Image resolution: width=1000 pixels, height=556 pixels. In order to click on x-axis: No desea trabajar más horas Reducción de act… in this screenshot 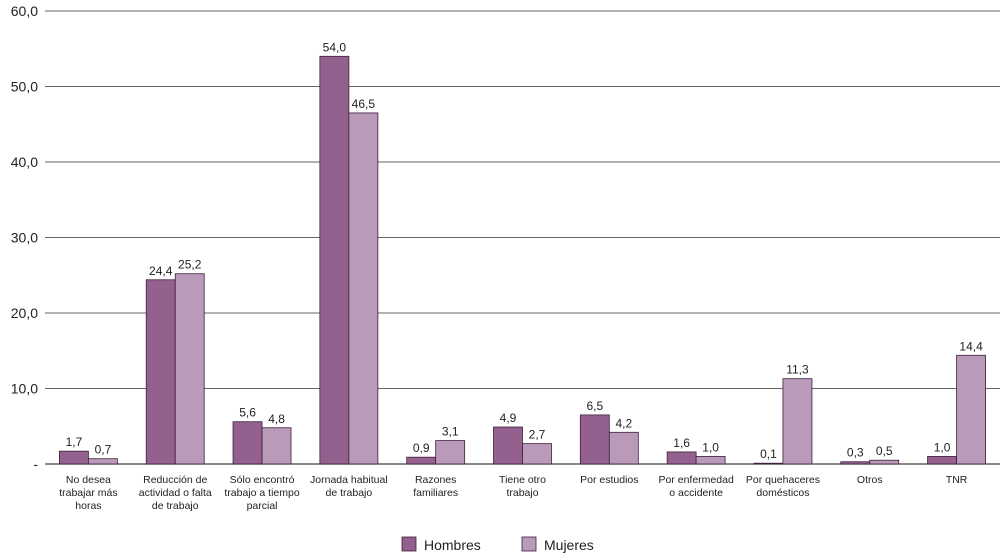, I will do `click(513, 493)`.